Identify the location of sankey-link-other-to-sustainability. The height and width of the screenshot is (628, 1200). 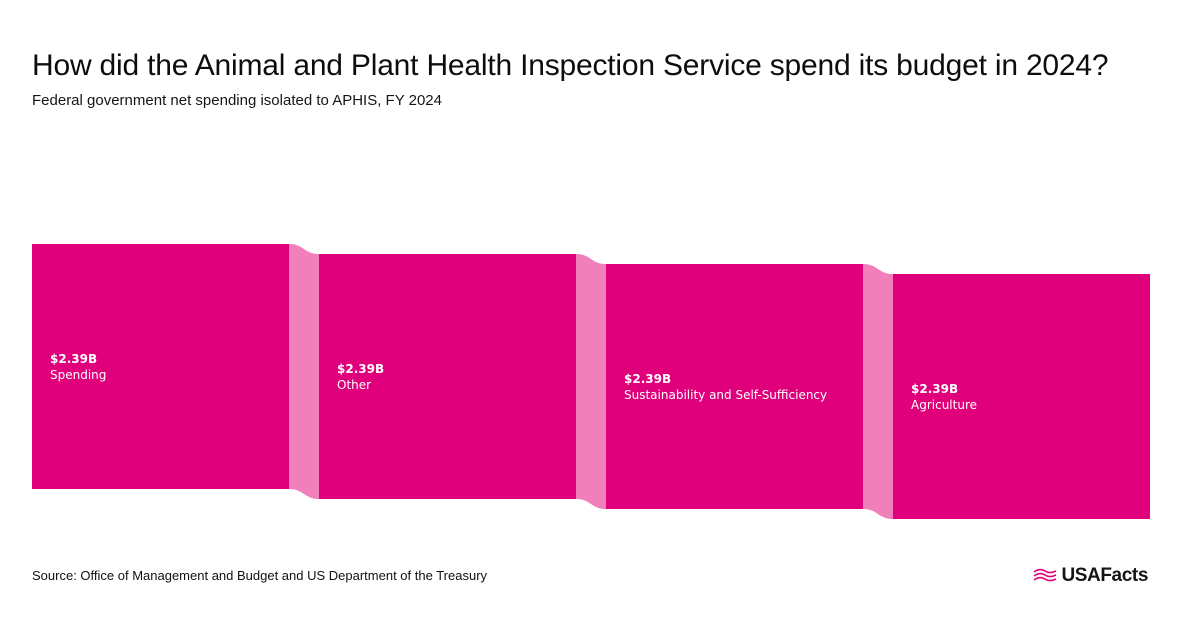
(591, 381).